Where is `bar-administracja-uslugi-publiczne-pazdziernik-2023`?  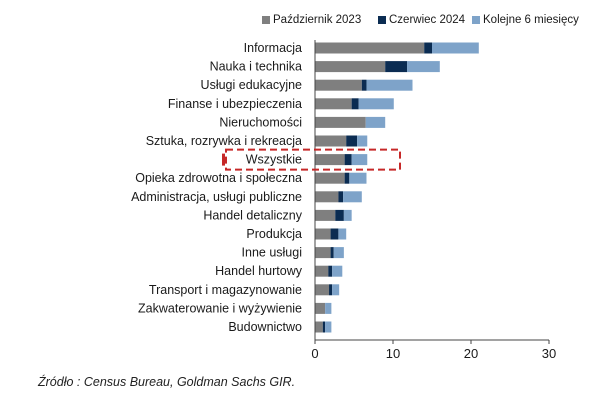 bar-administracja-uslugi-publiczne-pazdziernik-2023 is located at coordinates (327, 197).